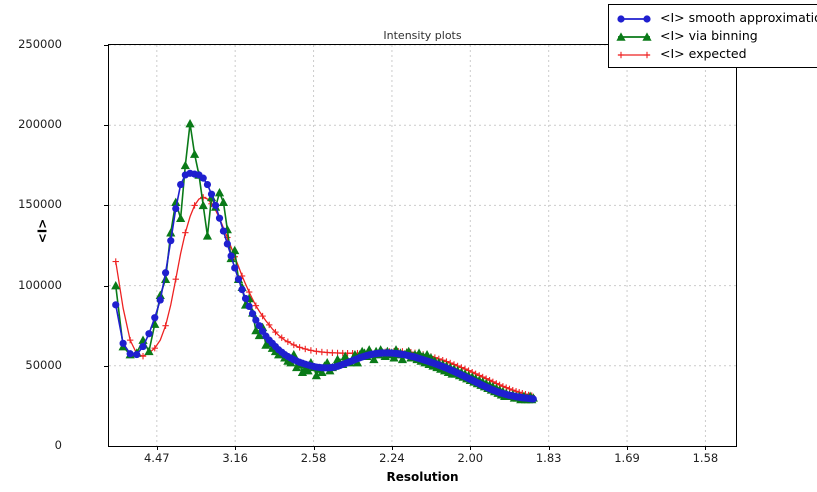  I want to click on x-tick-label: 1.83, so click(548, 458).